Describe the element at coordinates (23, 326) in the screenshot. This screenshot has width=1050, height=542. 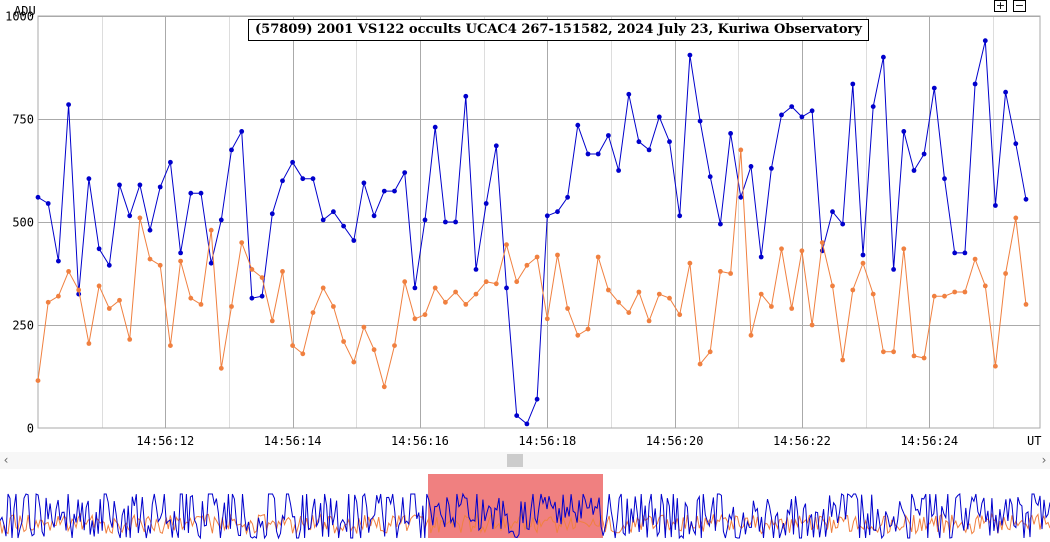
I see `y-tick-label: 250` at that location.